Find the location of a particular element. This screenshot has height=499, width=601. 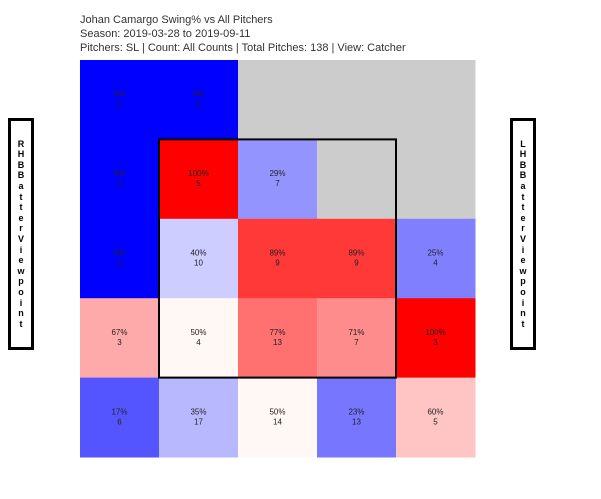

cell-pitch-count: 14 is located at coordinates (277, 421).